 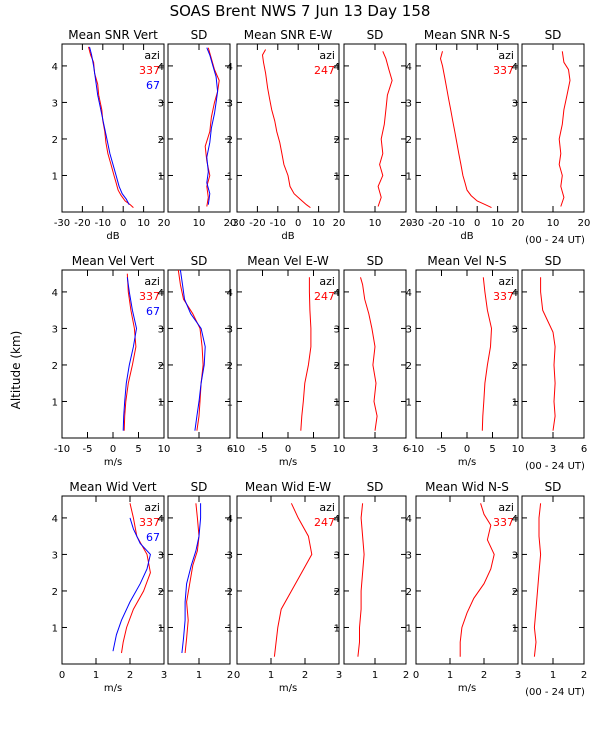 I want to click on panel-wid-ns-sd: SD 1 2 3 4 1 2 (00 - 24 UT), so click(x=550, y=589).